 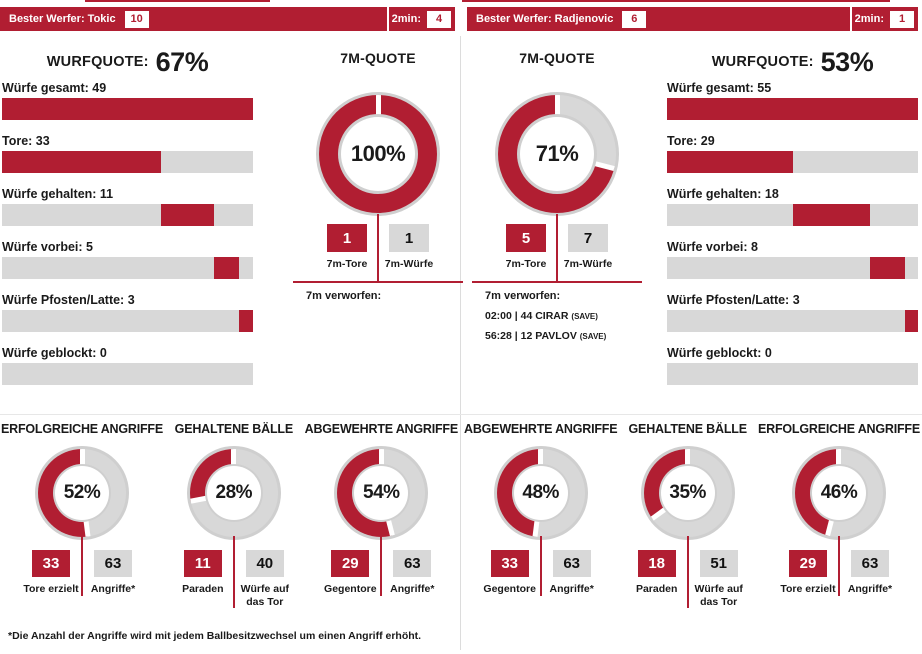 What do you see at coordinates (378, 247) in the screenshot?
I see `seven-m-stats: 1 1 7m-Tore 7m-Würfe` at bounding box center [378, 247].